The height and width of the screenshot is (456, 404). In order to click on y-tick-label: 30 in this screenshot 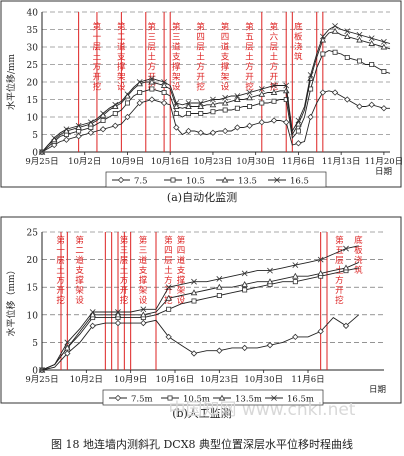, I will do `click(33, 49)`.